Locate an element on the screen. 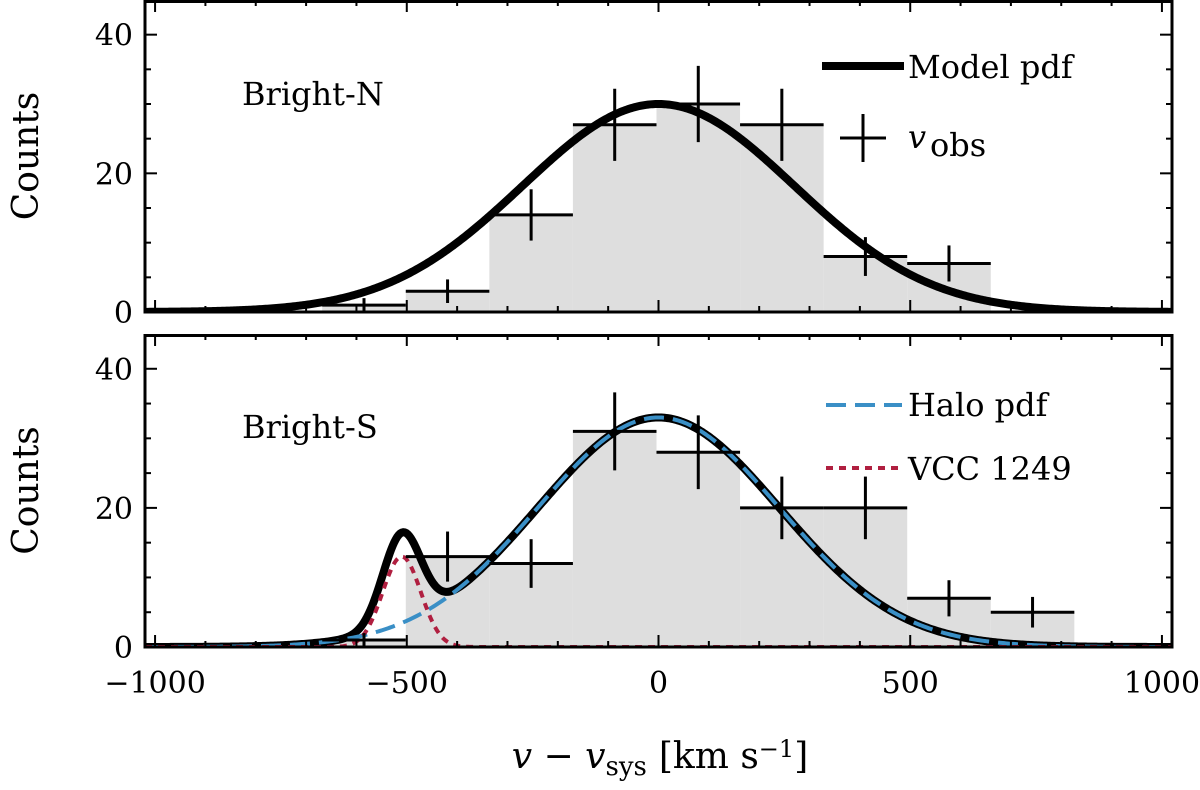 This screenshot has width=1200, height=790. panel-label: Bright-N is located at coordinates (313, 94).